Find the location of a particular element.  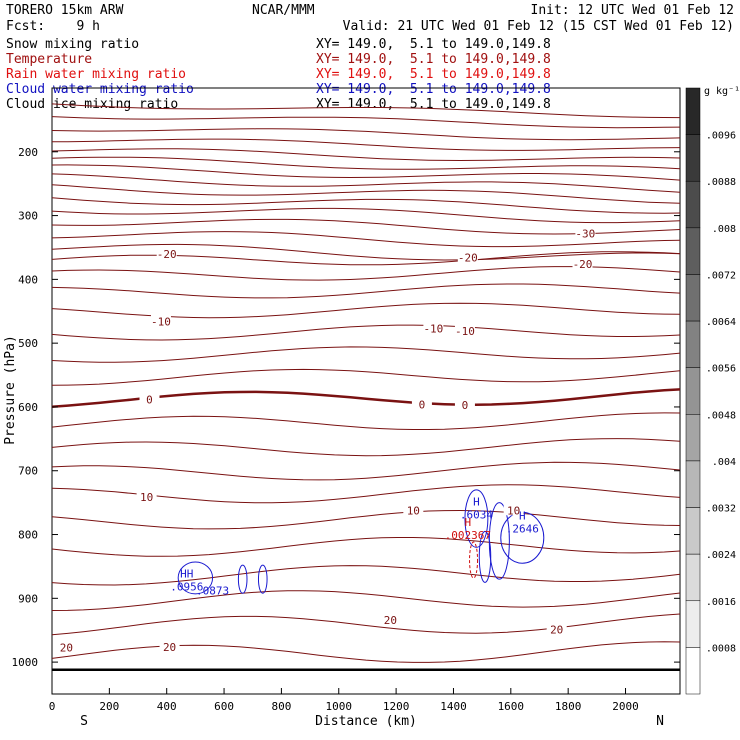

x-tick-label: 600 is located at coordinates (224, 706).